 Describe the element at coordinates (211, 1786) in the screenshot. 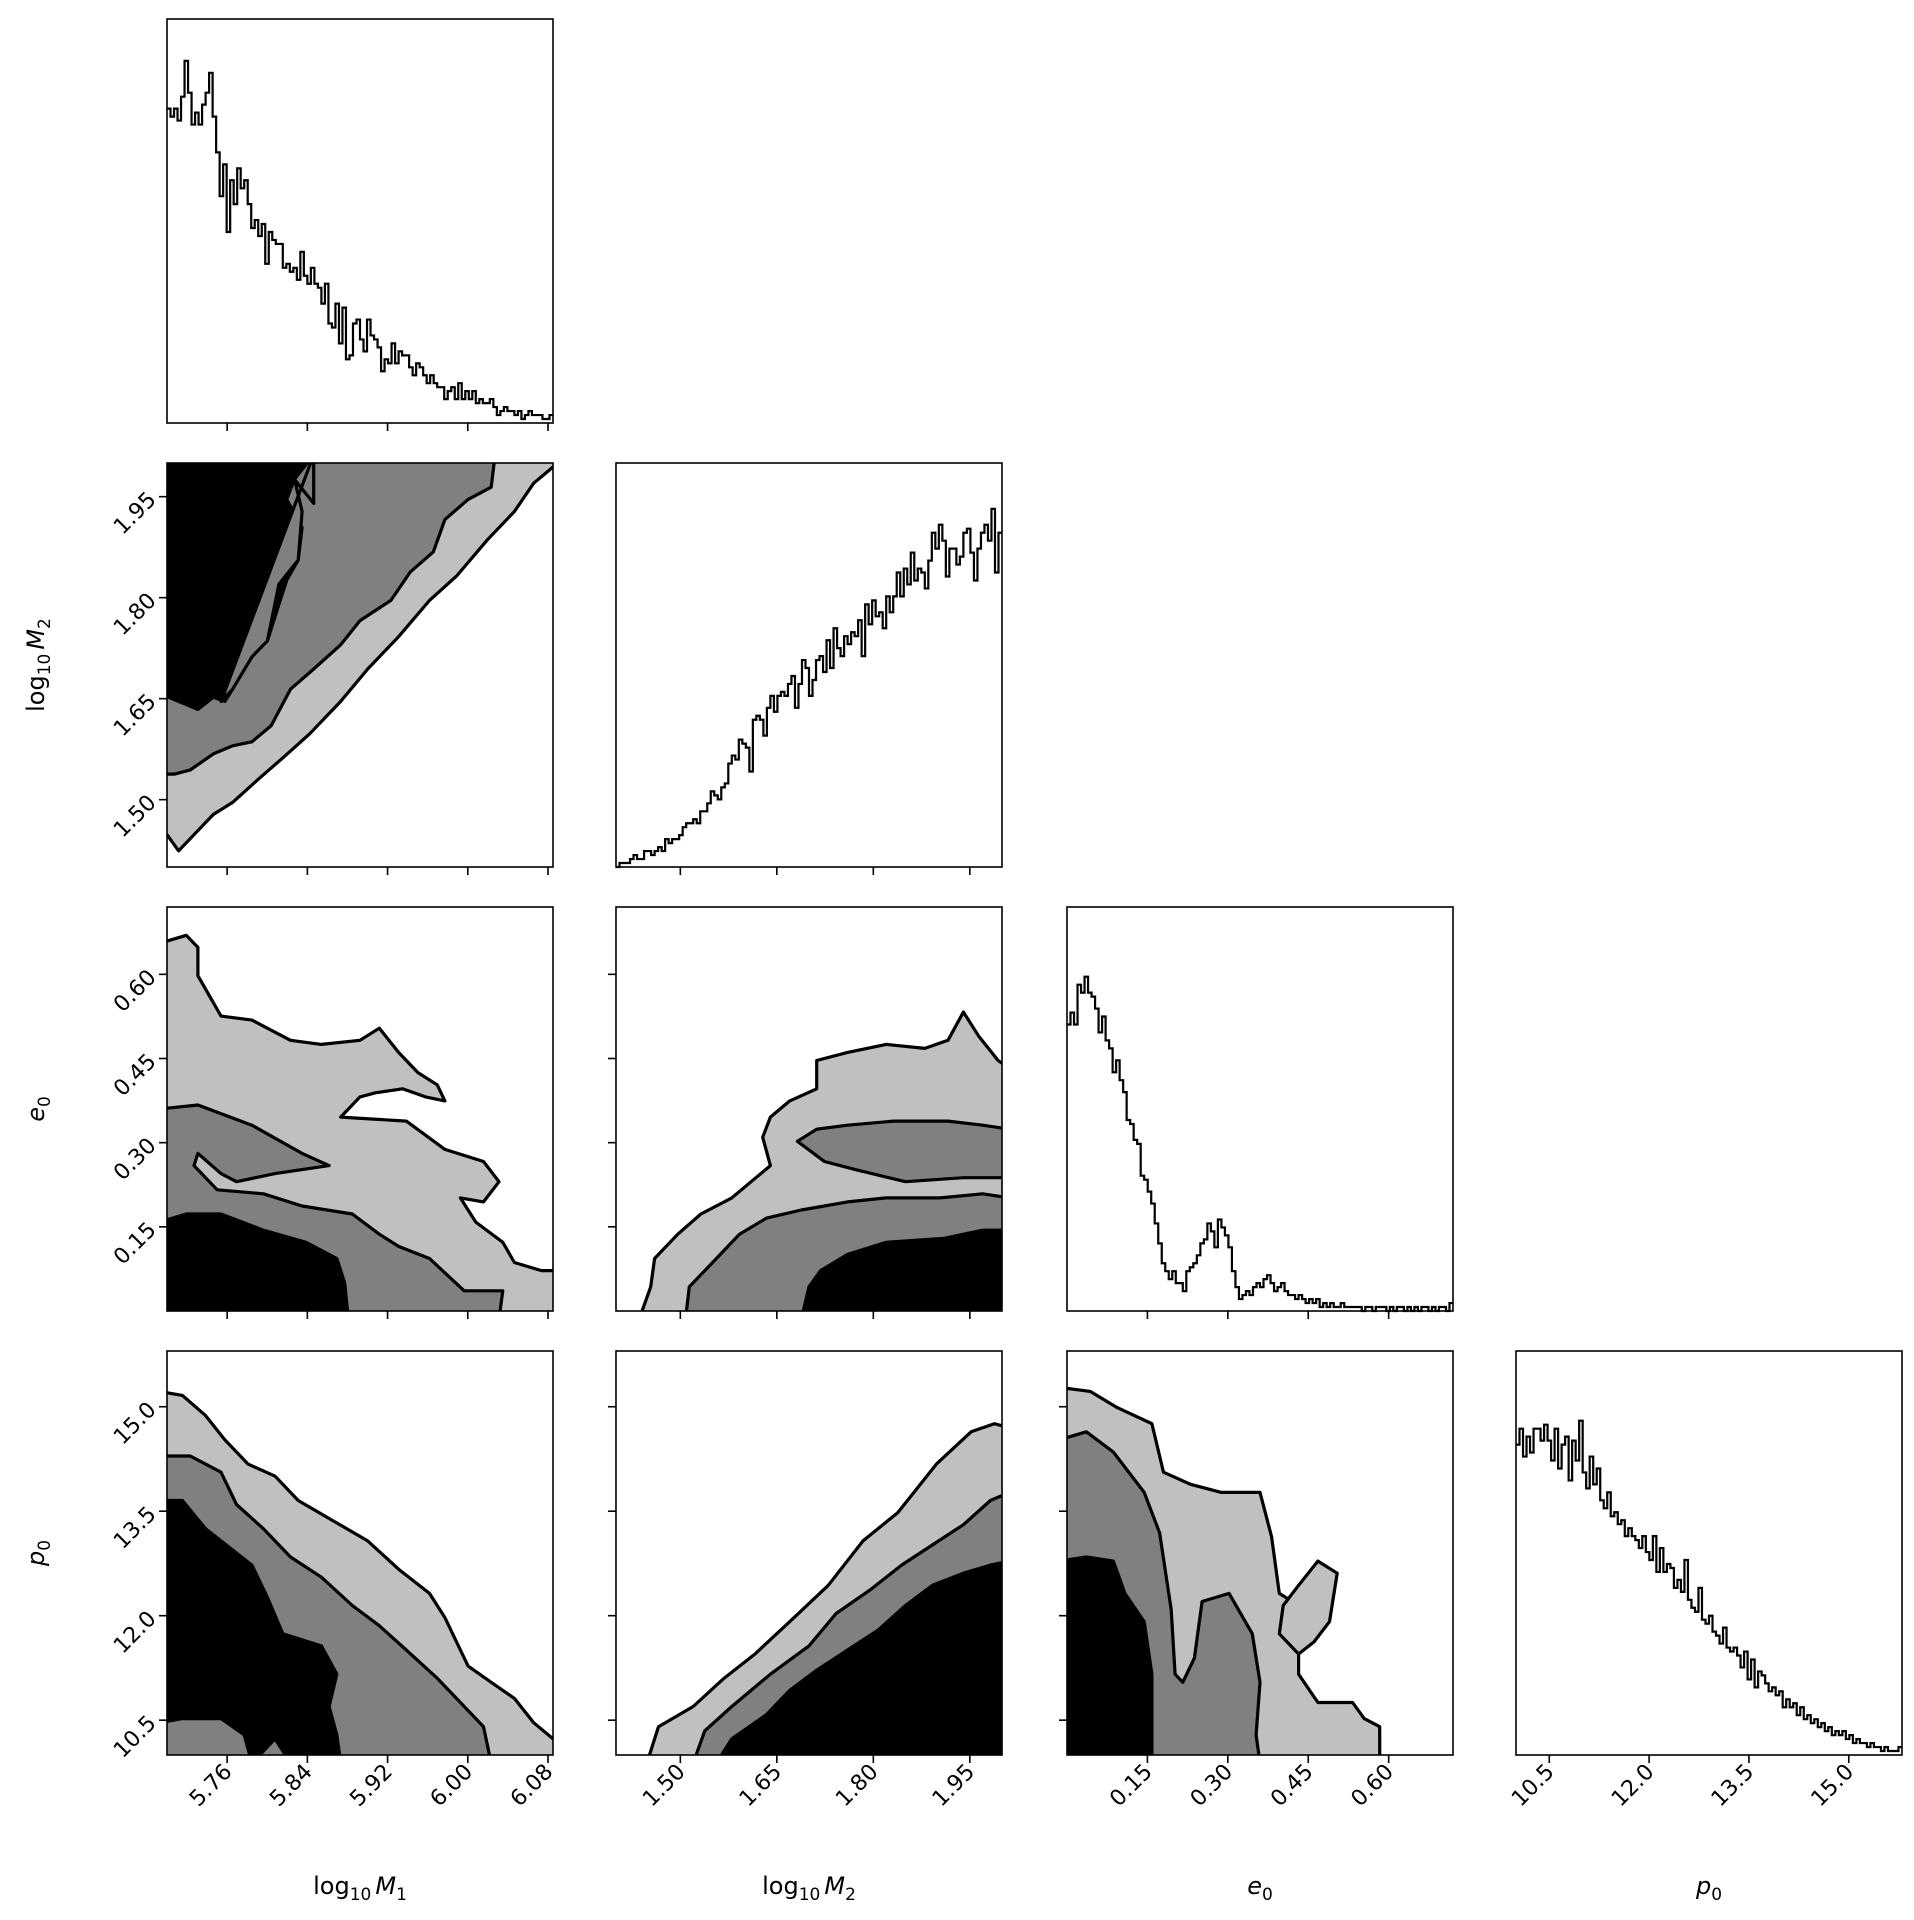

I see `xtick-label-logM1-0: 5.76` at that location.